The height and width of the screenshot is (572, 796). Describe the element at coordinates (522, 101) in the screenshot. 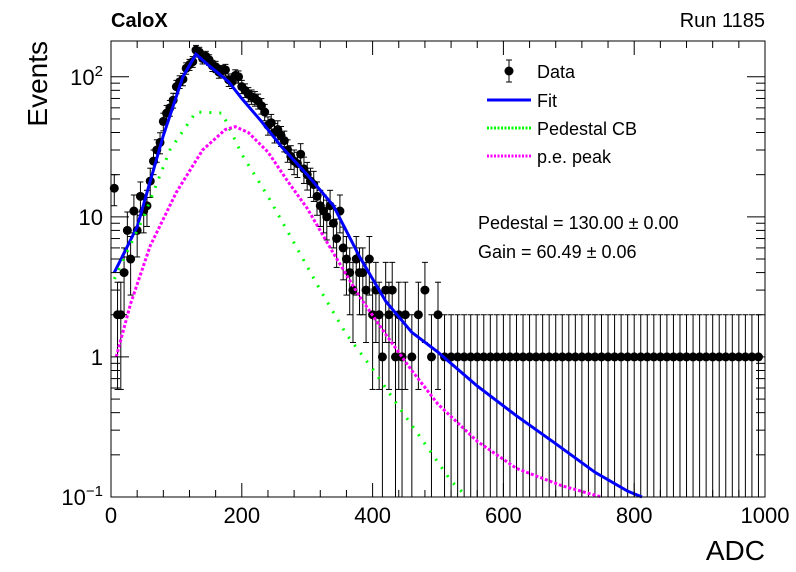

I see `legend-entry-fit: Fit` at that location.